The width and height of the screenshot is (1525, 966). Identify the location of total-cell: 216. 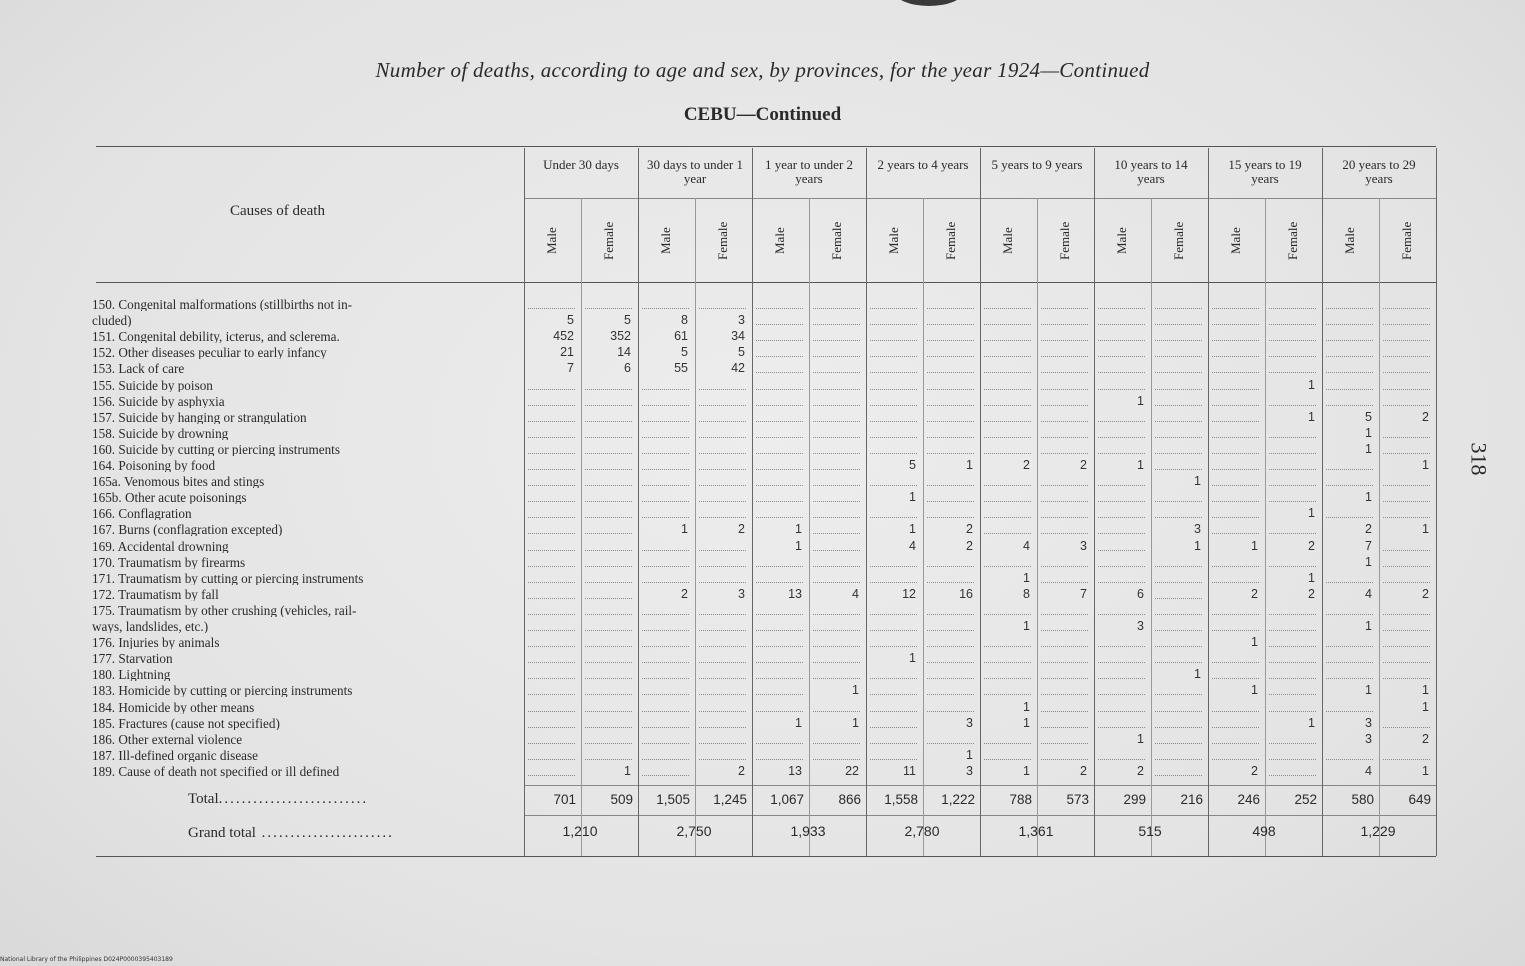
(1191, 799).